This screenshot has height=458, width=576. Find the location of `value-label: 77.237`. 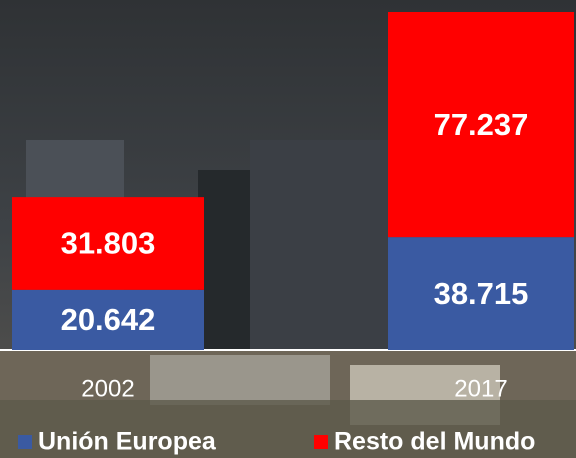

value-label: 77.237 is located at coordinates (481, 124).